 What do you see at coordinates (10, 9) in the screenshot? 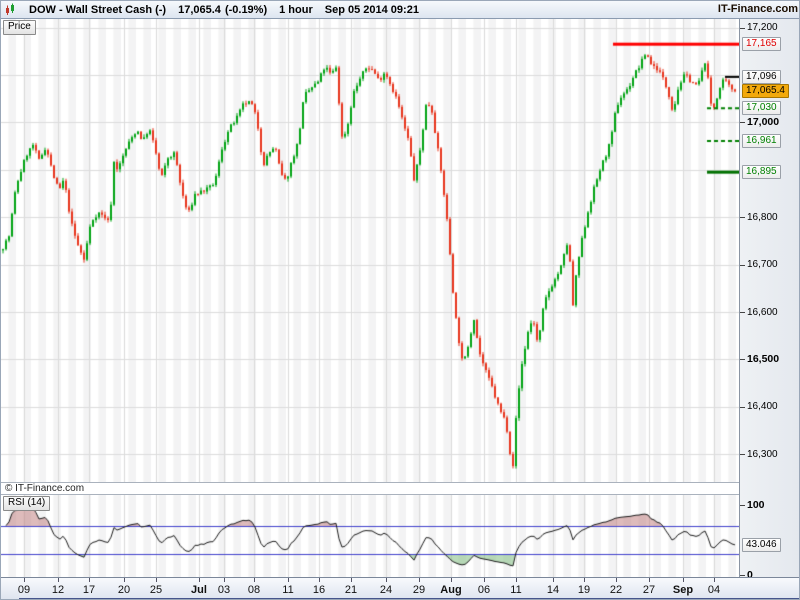
I see `candlestick-icon` at bounding box center [10, 9].